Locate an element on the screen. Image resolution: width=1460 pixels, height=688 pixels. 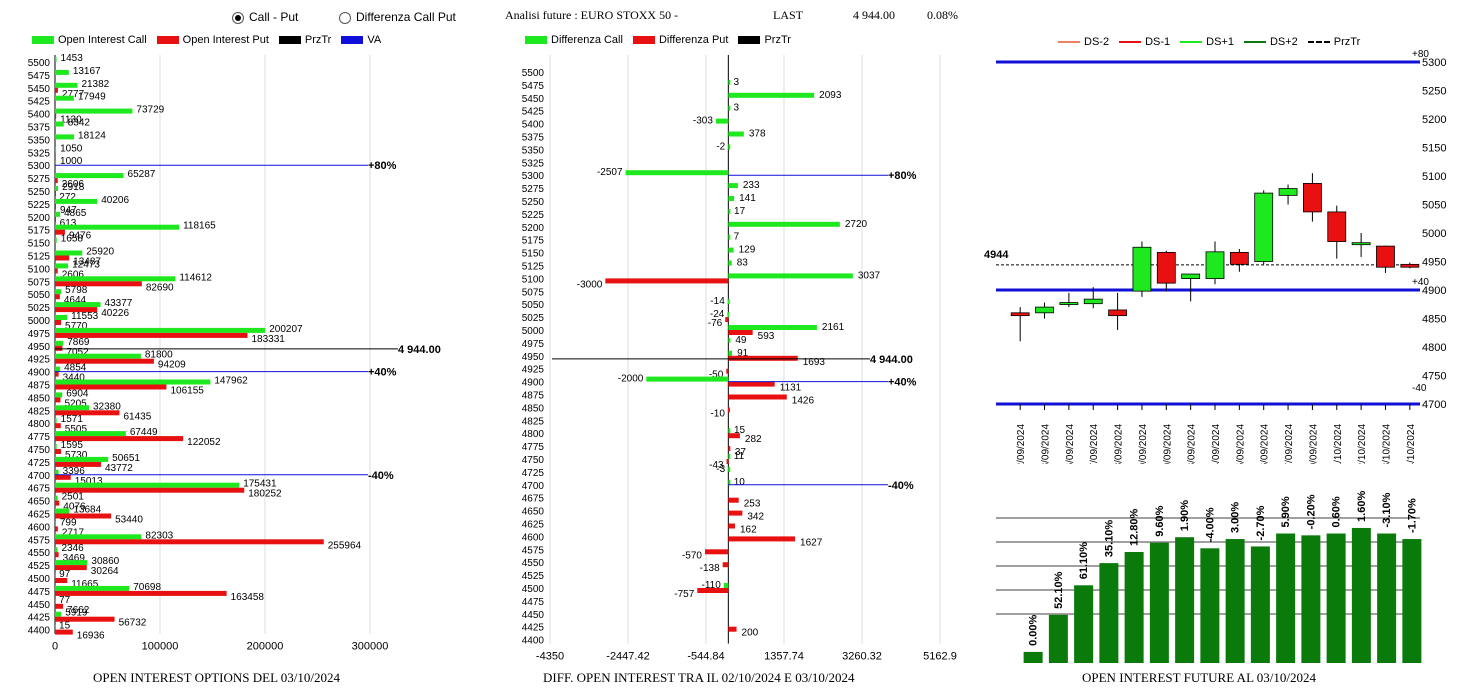
put-diff-value: -43 is located at coordinates (716, 465).